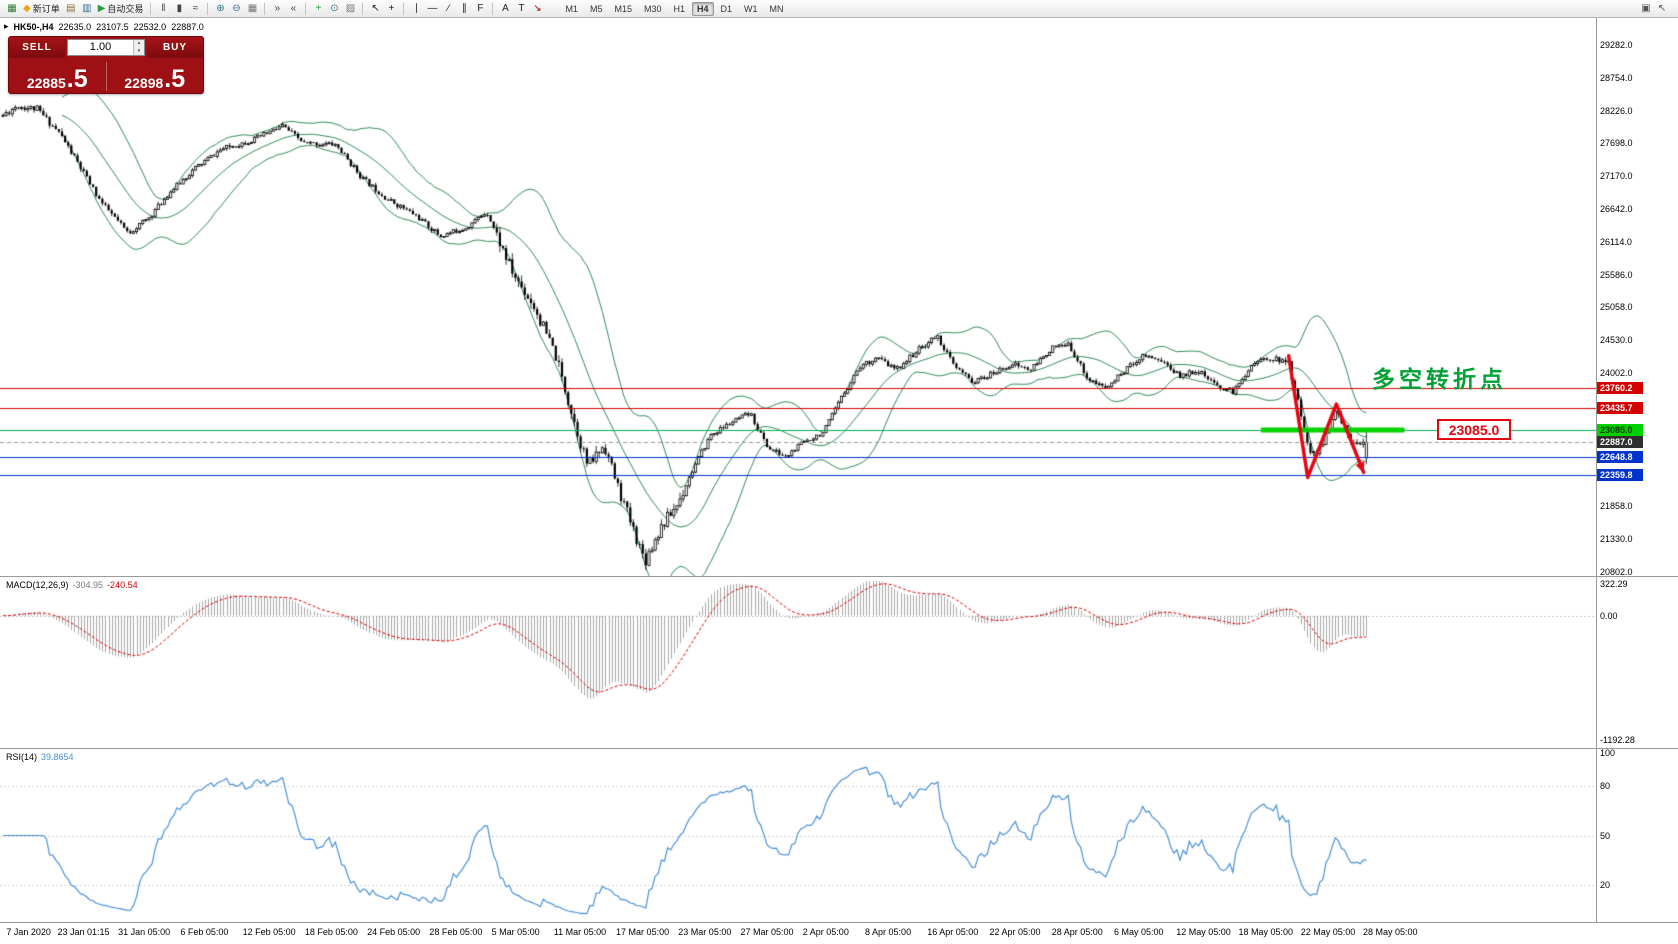  I want to click on quote-low: 22532.0, so click(150, 26).